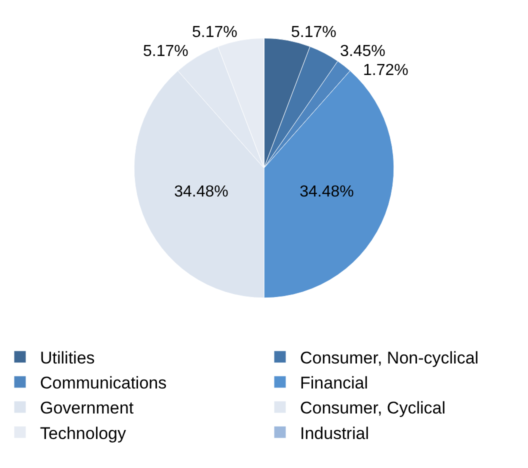  What do you see at coordinates (373, 408) in the screenshot?
I see `legend-label: Consumer, Cyclical` at bounding box center [373, 408].